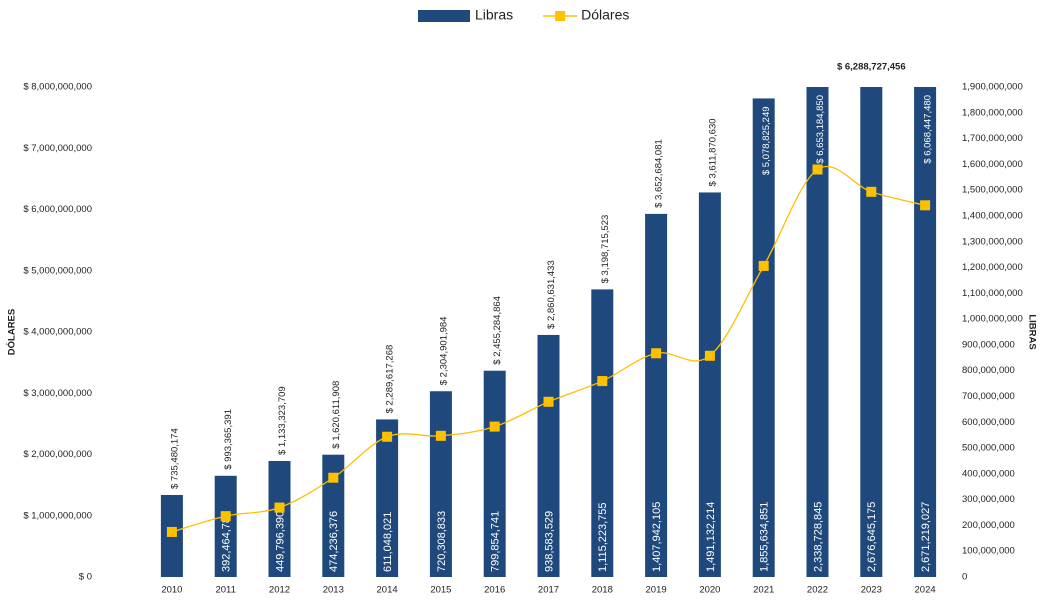 The height and width of the screenshot is (607, 1041). Describe the element at coordinates (605, 249) in the screenshot. I see `line-value-label: $ 3,198,715,523` at that location.